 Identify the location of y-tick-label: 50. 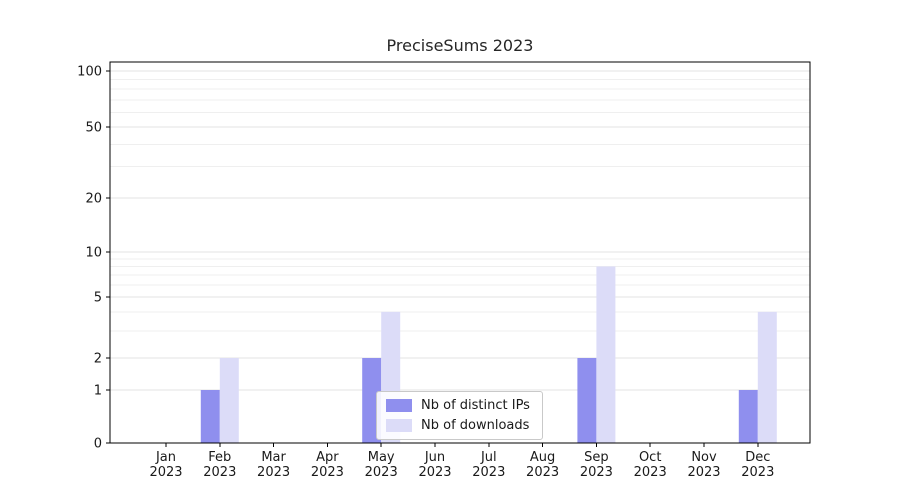
(93, 128).